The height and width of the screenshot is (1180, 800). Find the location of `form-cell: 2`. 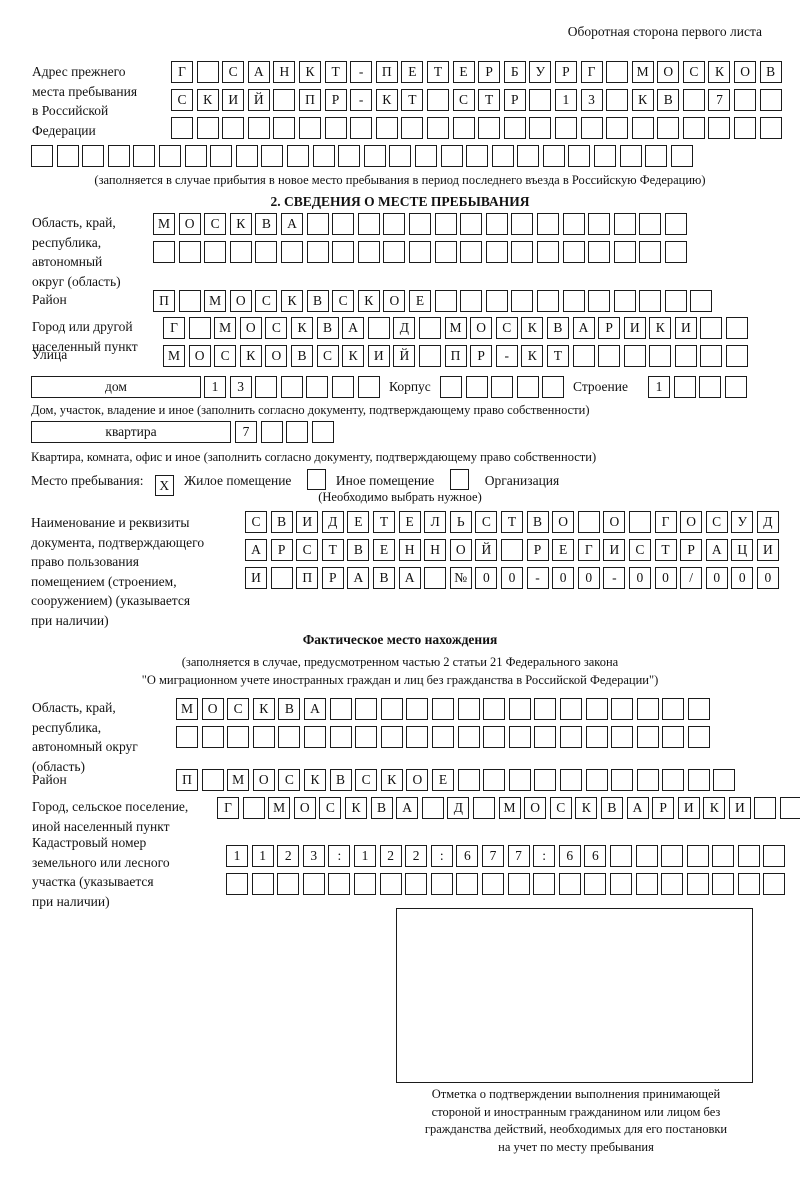

form-cell: 2 is located at coordinates (390, 856).